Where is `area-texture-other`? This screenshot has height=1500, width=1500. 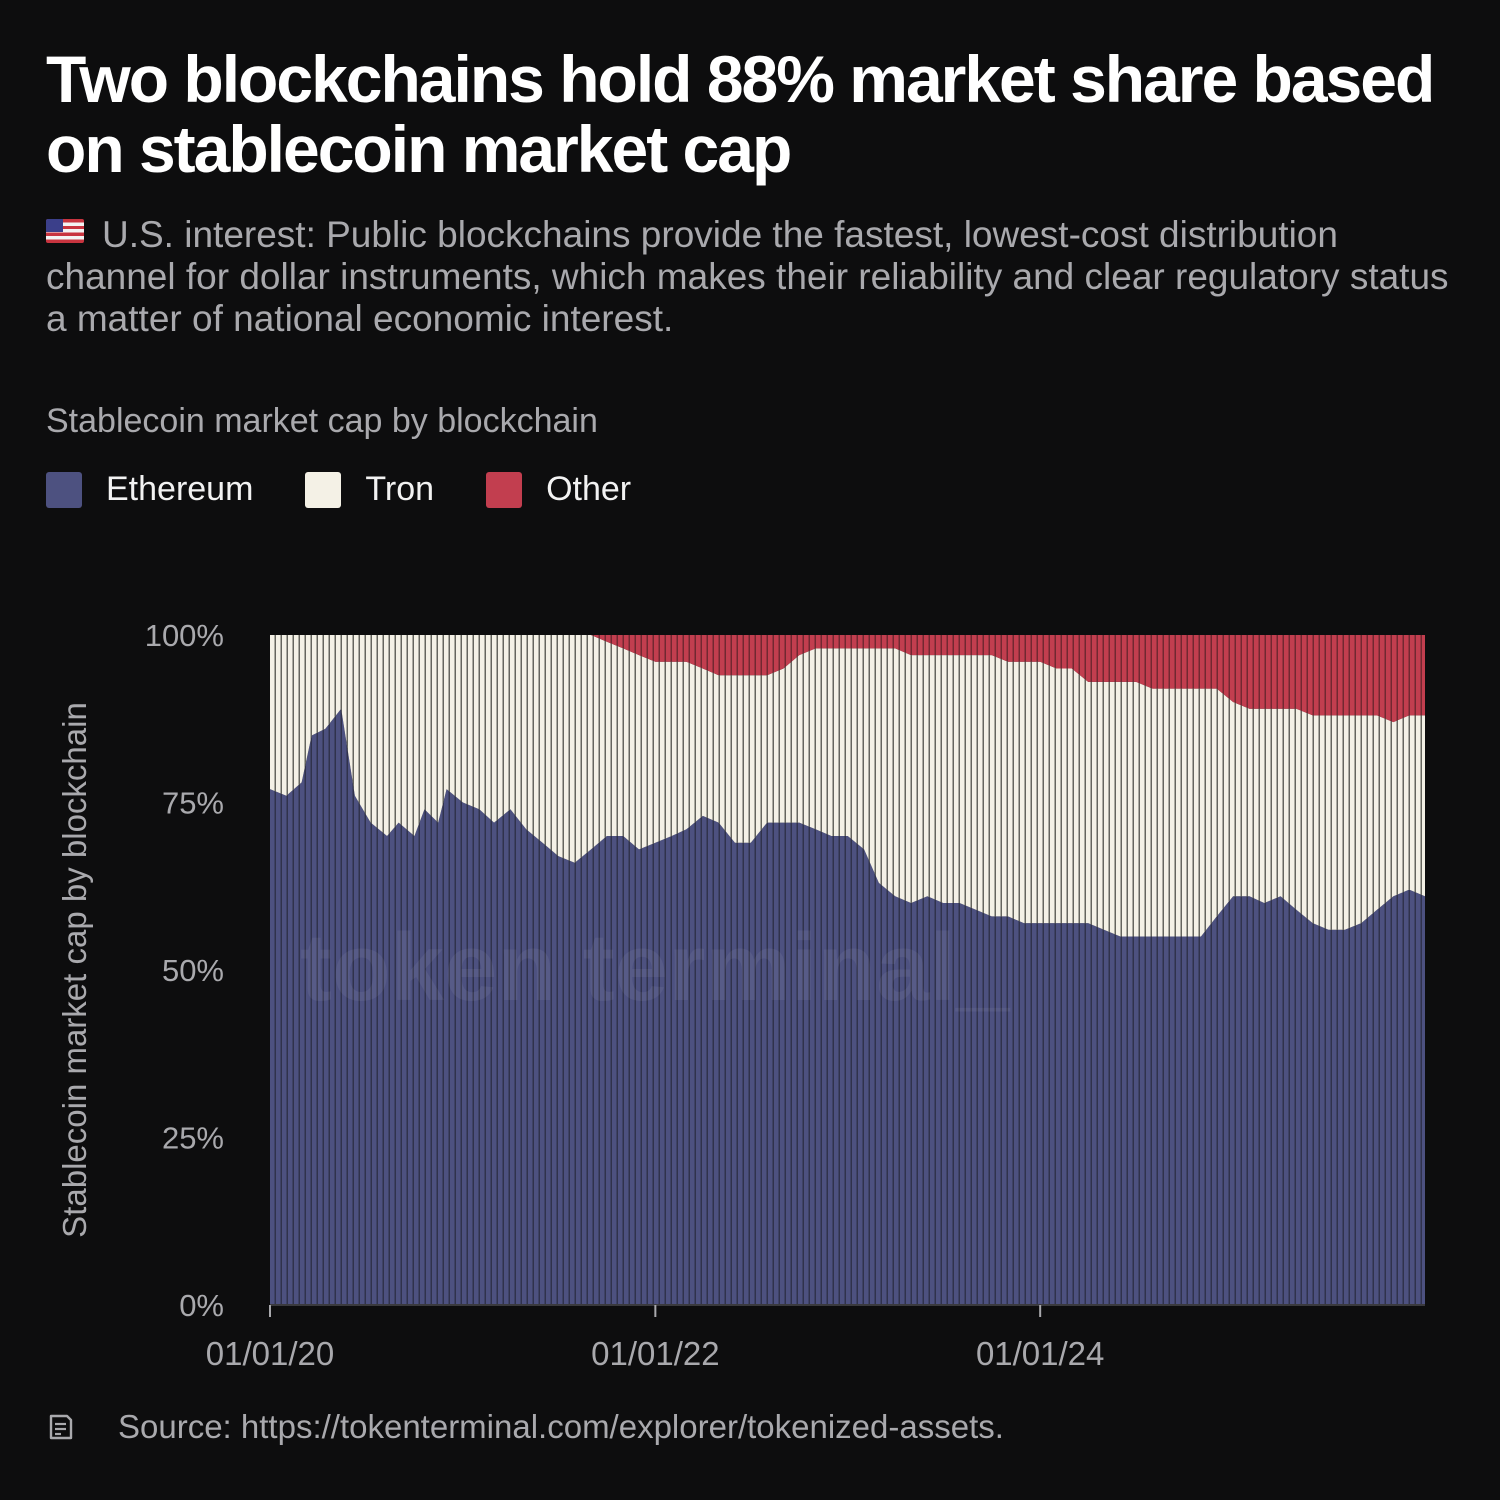 area-texture-other is located at coordinates (847, 679).